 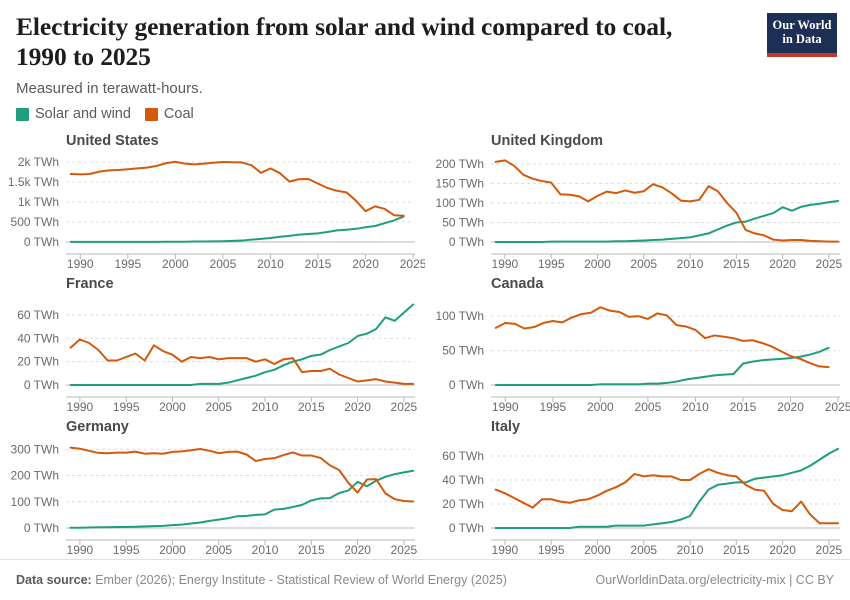 I want to click on y-tick-label: 500 TWh, so click(x=35, y=222).